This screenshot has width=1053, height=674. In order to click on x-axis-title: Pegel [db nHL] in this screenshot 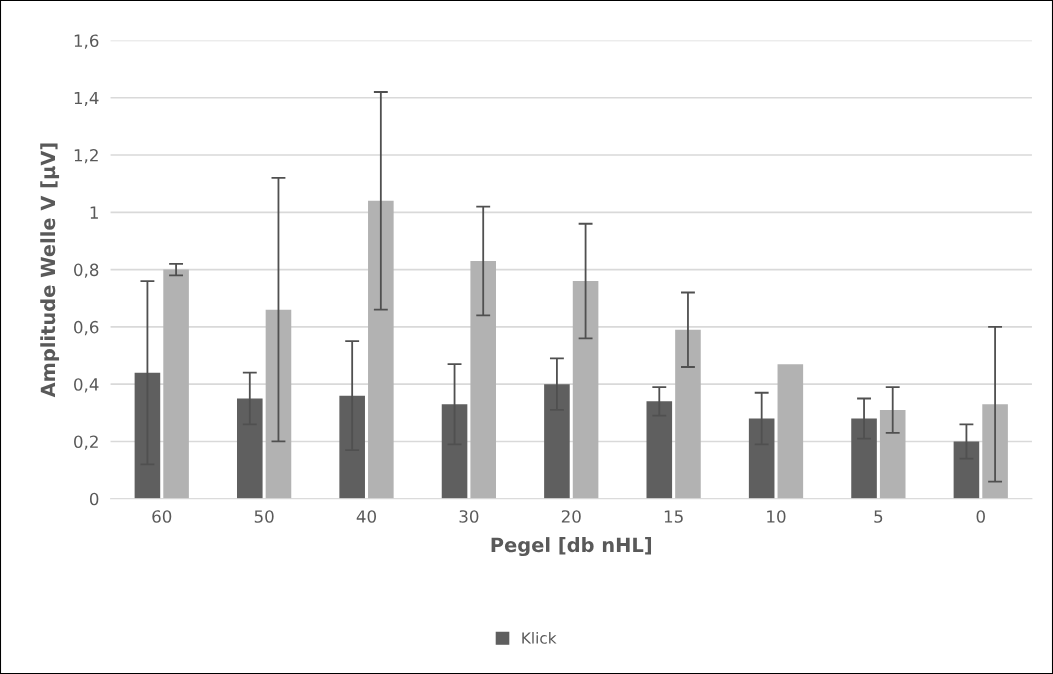, I will do `click(571, 547)`.